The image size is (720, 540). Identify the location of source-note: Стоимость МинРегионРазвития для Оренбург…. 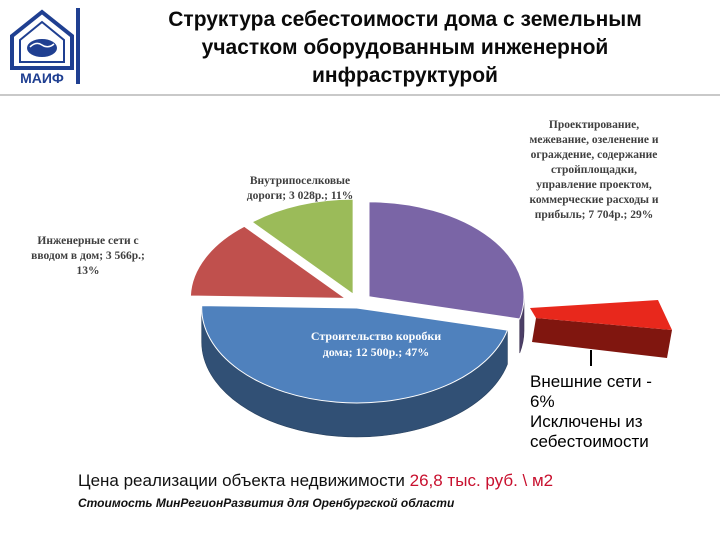
(266, 503).